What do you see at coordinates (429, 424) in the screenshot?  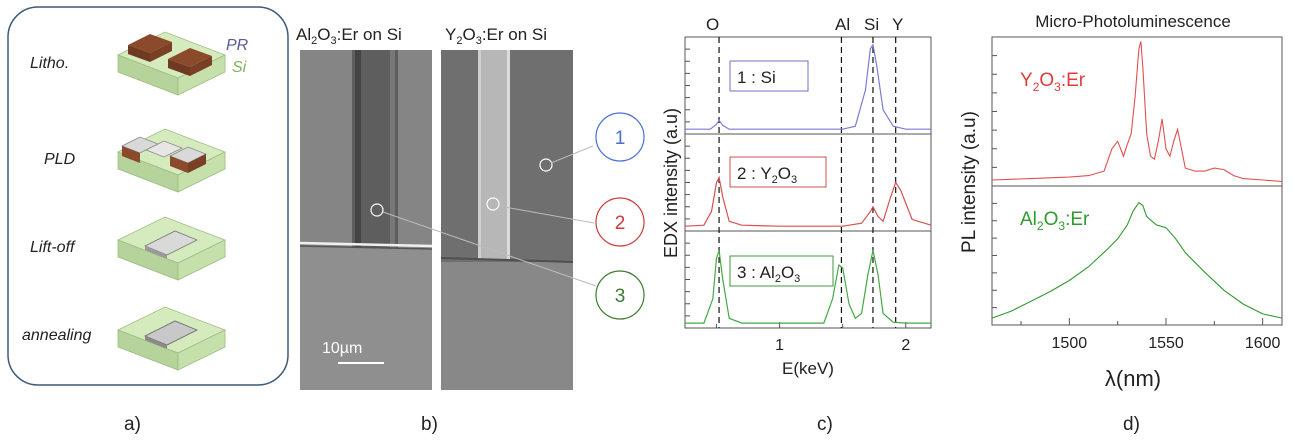 I see `panel-b-label: b)` at bounding box center [429, 424].